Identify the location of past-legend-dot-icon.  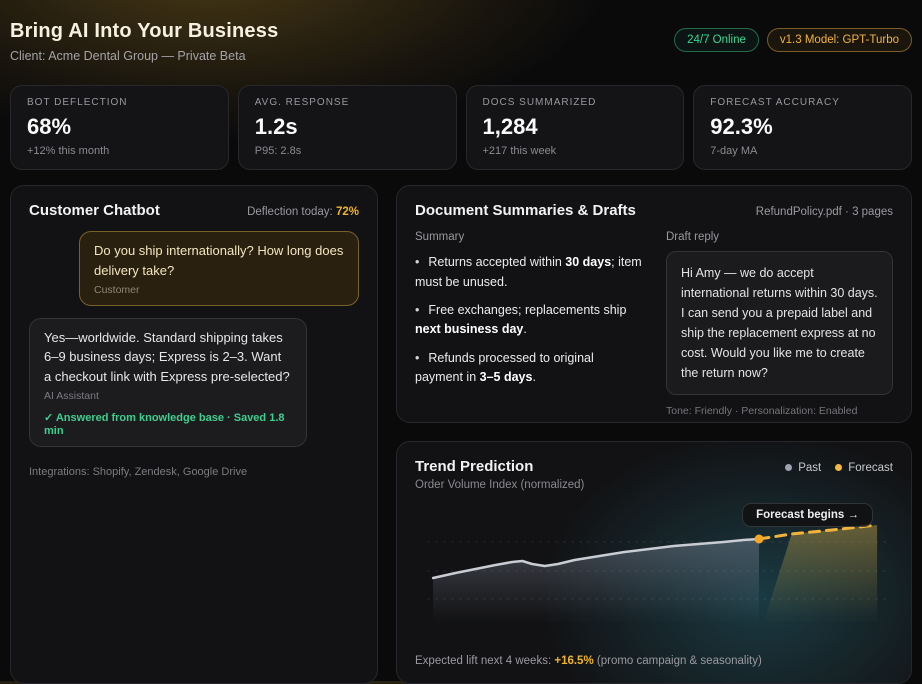
(789, 468).